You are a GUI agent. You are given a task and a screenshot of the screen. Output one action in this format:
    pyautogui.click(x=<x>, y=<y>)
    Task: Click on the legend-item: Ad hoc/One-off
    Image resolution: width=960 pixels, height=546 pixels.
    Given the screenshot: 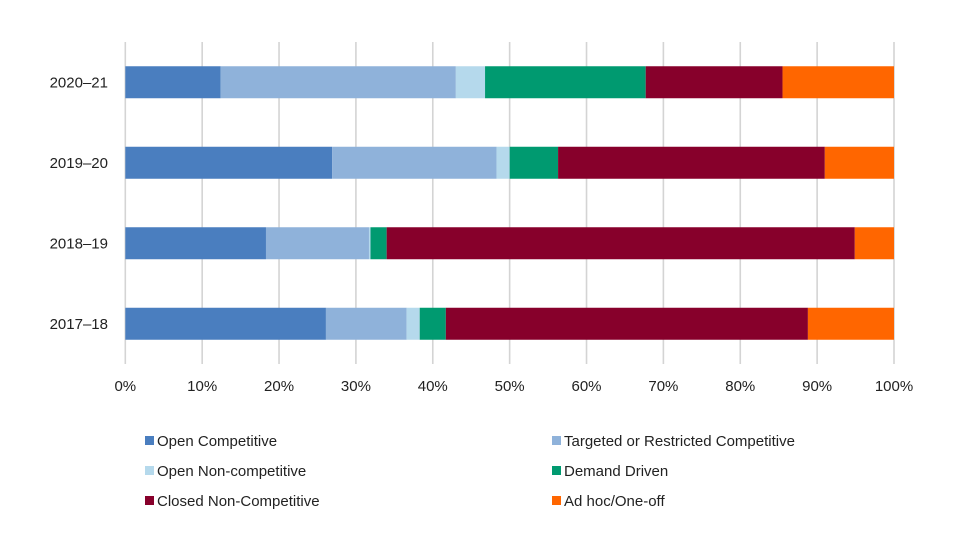 What is the action you would take?
    pyautogui.click(x=608, y=501)
    